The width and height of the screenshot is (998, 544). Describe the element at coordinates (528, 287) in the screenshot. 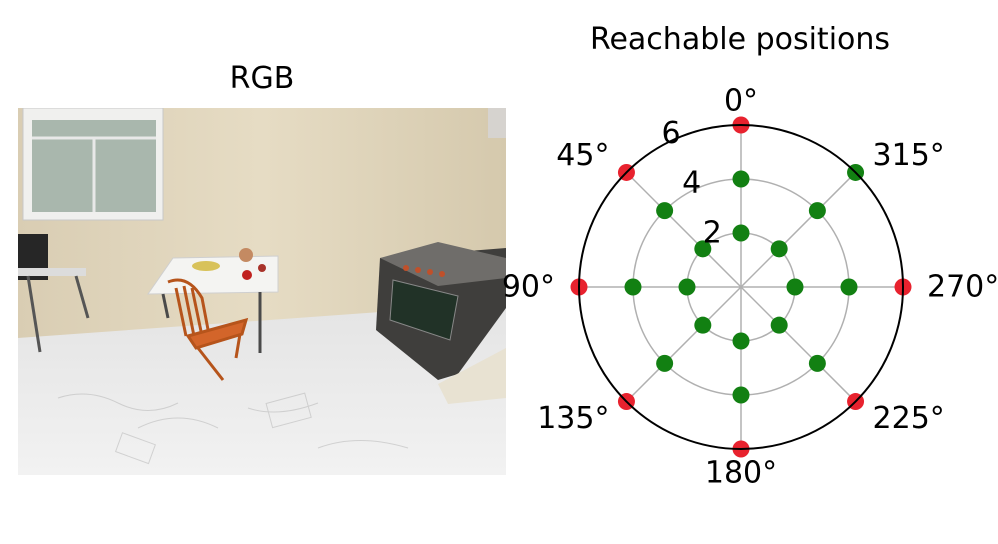

I see `theta-tick-label: 90°` at that location.